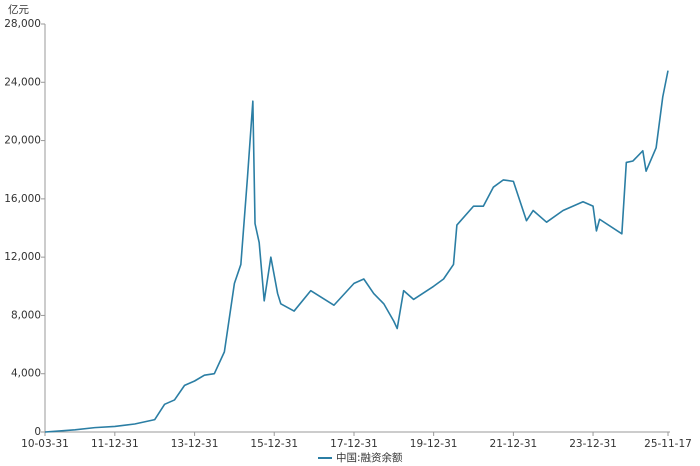  Describe the element at coordinates (668, 444) in the screenshot. I see `x-tick-label: 25-11-17` at that location.